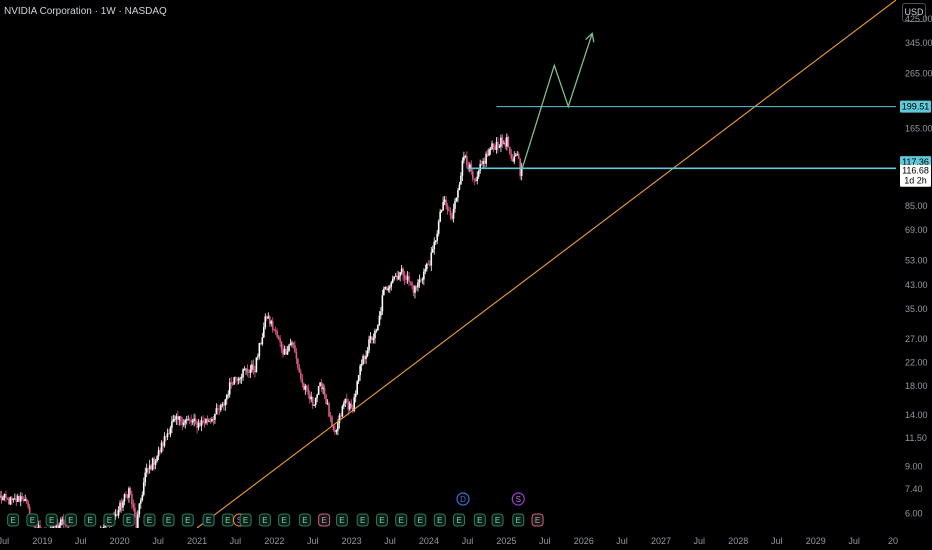  I want to click on dividend-badge: D, so click(463, 499).